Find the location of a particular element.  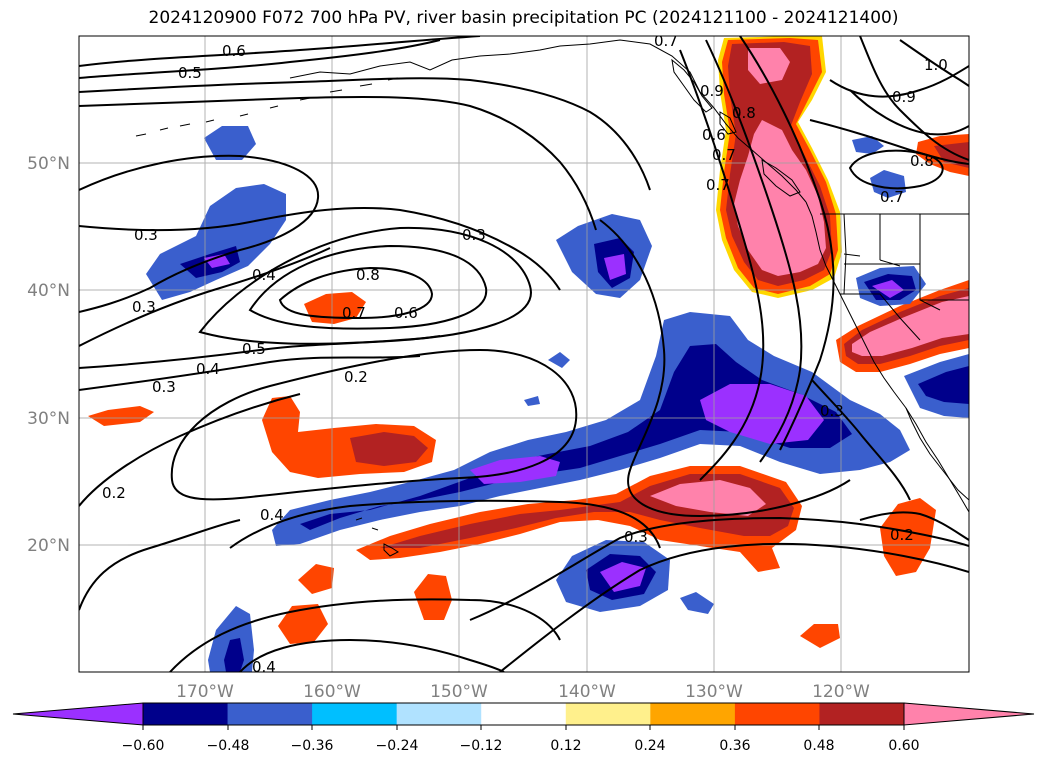

tiny-patch-b is located at coordinates (532, 401).